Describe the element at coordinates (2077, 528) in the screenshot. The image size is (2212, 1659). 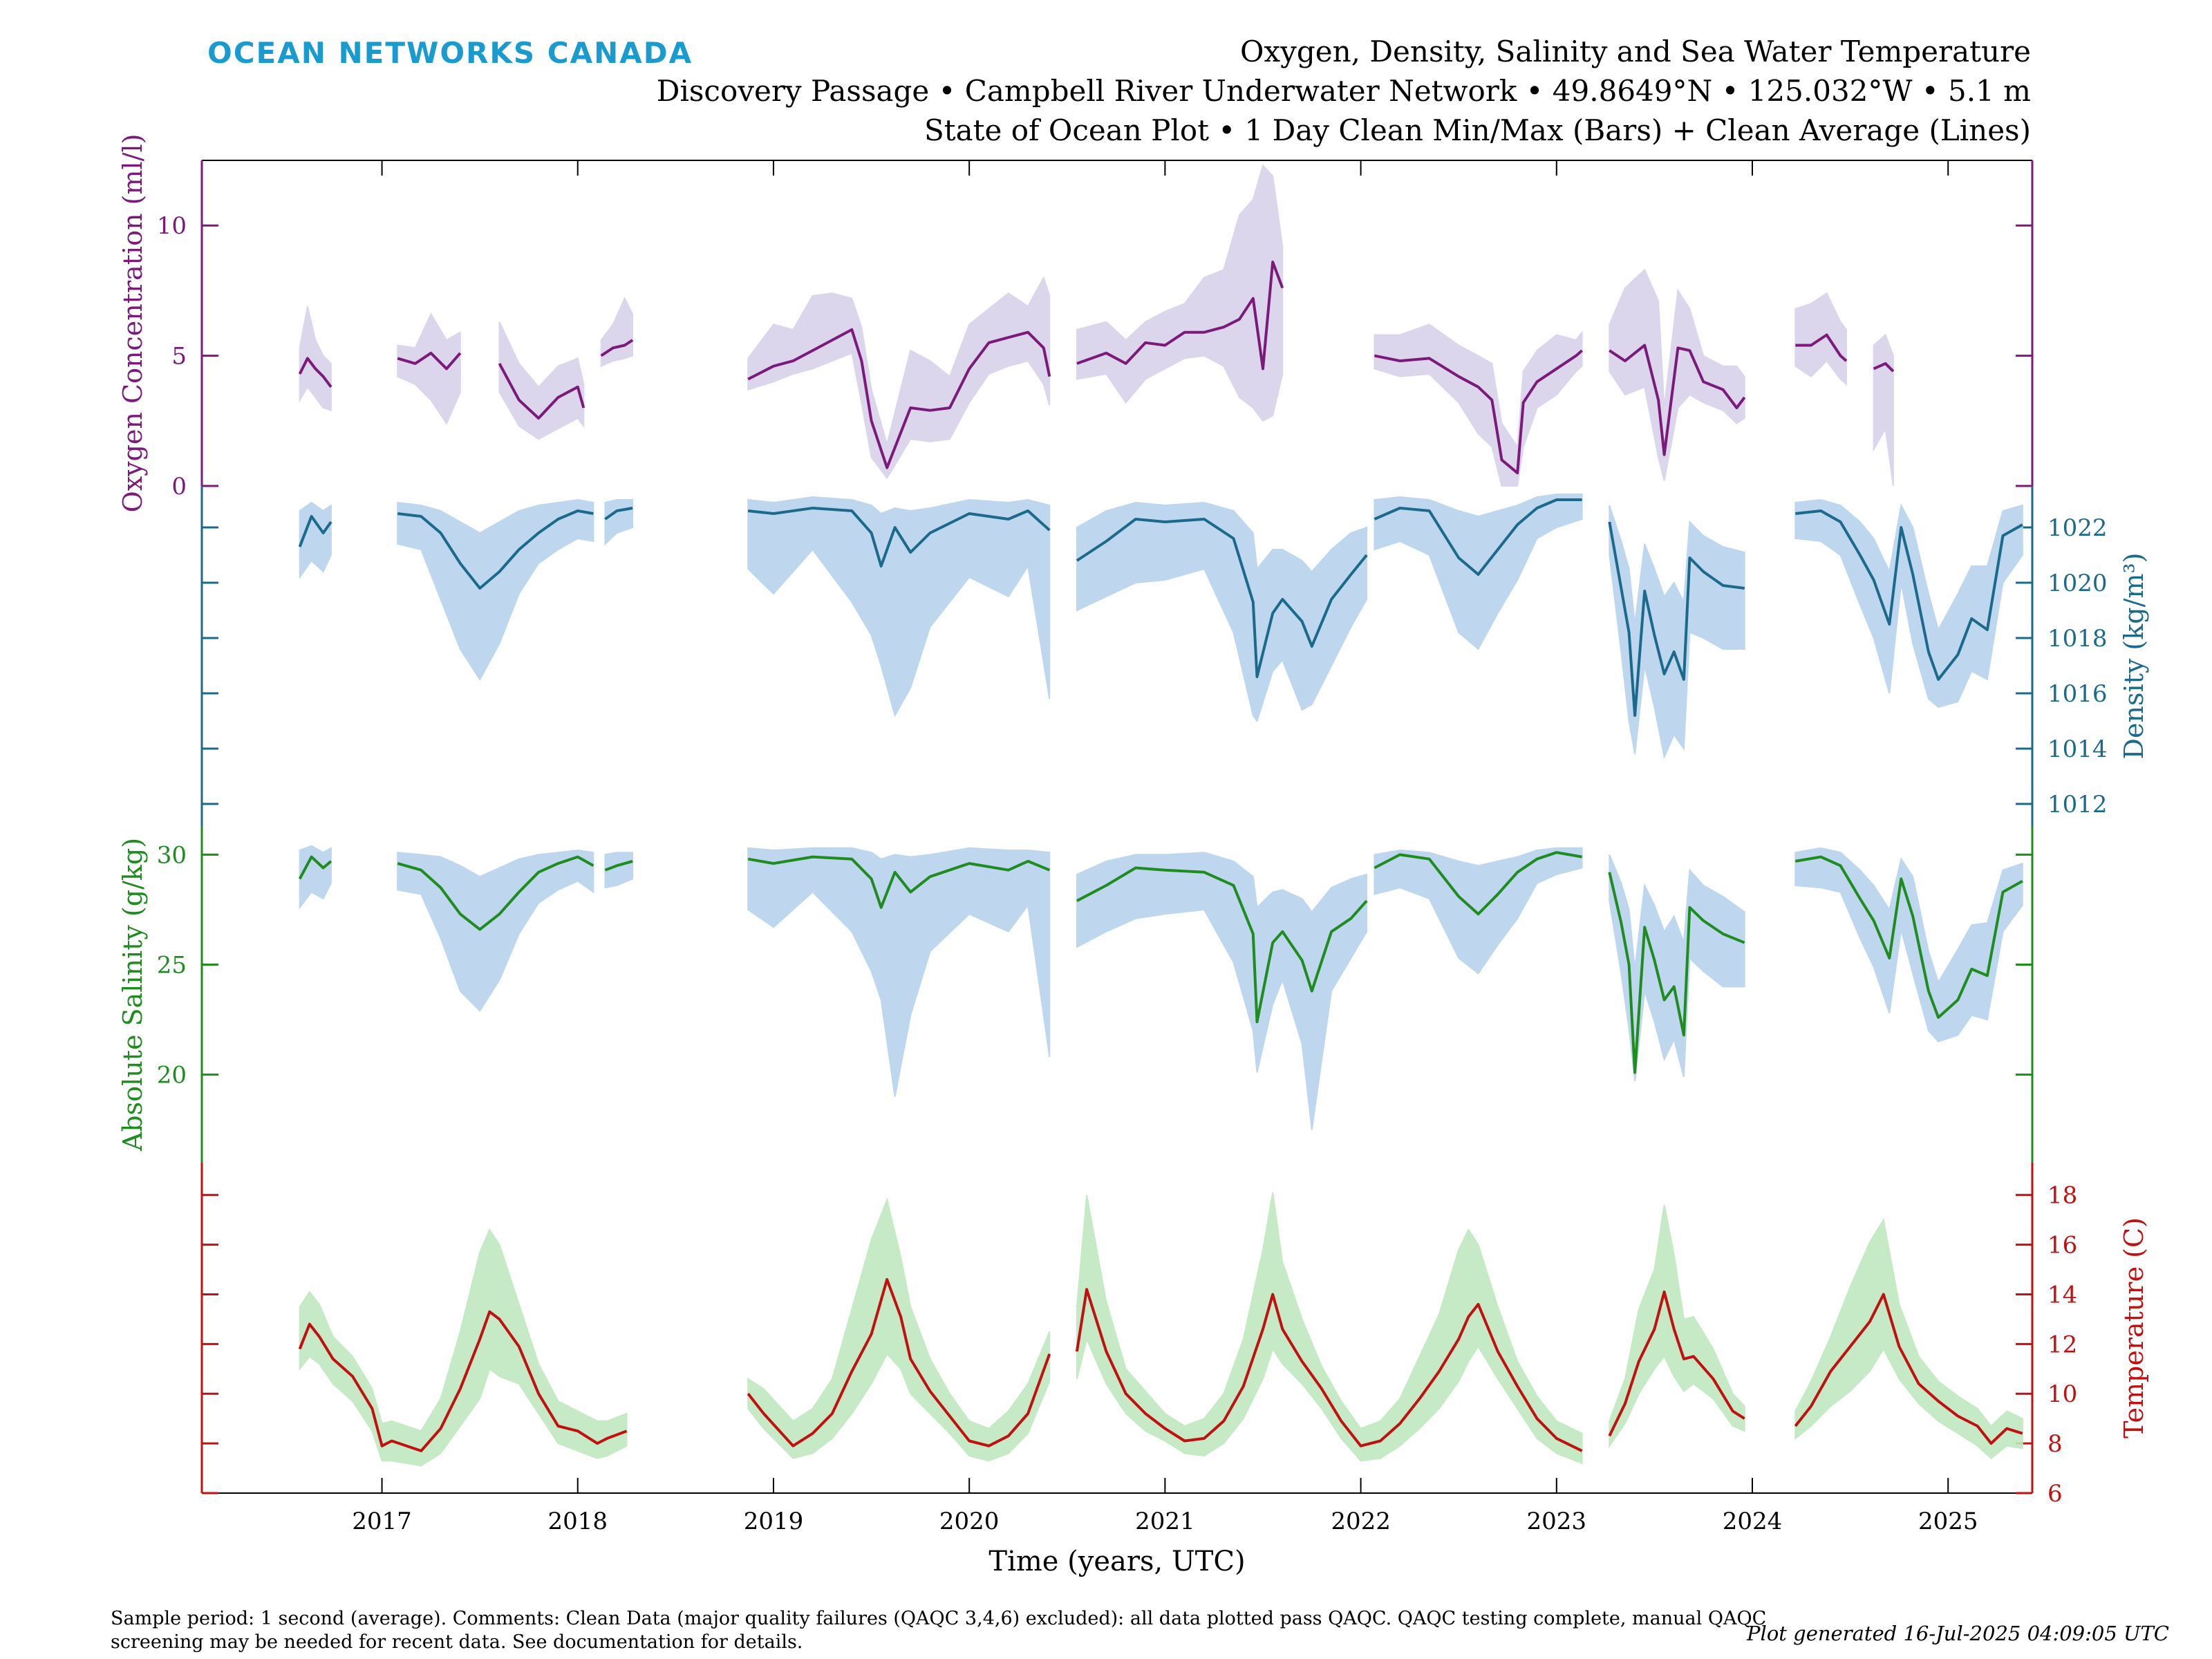
I see `y-tick-label-density: 1022` at that location.